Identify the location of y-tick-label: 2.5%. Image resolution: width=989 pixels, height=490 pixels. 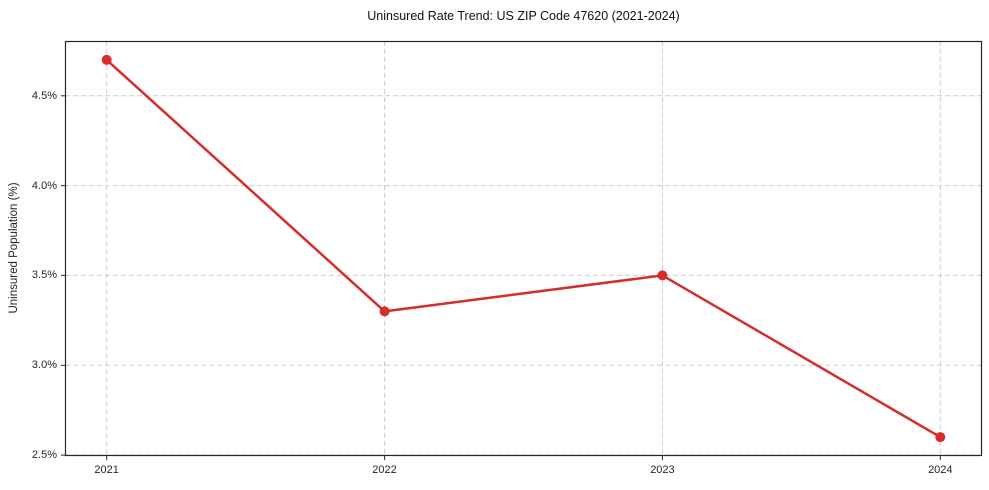
(44, 455).